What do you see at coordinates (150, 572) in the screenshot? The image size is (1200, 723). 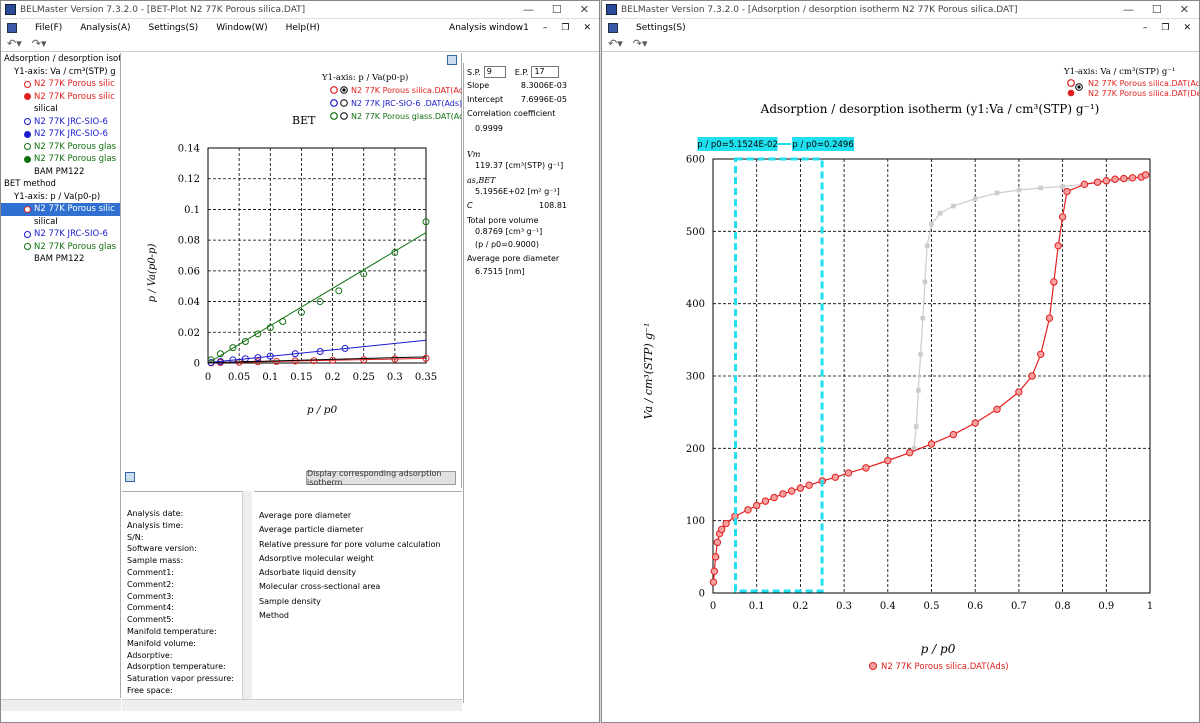 I see `info-label: Comment1:` at bounding box center [150, 572].